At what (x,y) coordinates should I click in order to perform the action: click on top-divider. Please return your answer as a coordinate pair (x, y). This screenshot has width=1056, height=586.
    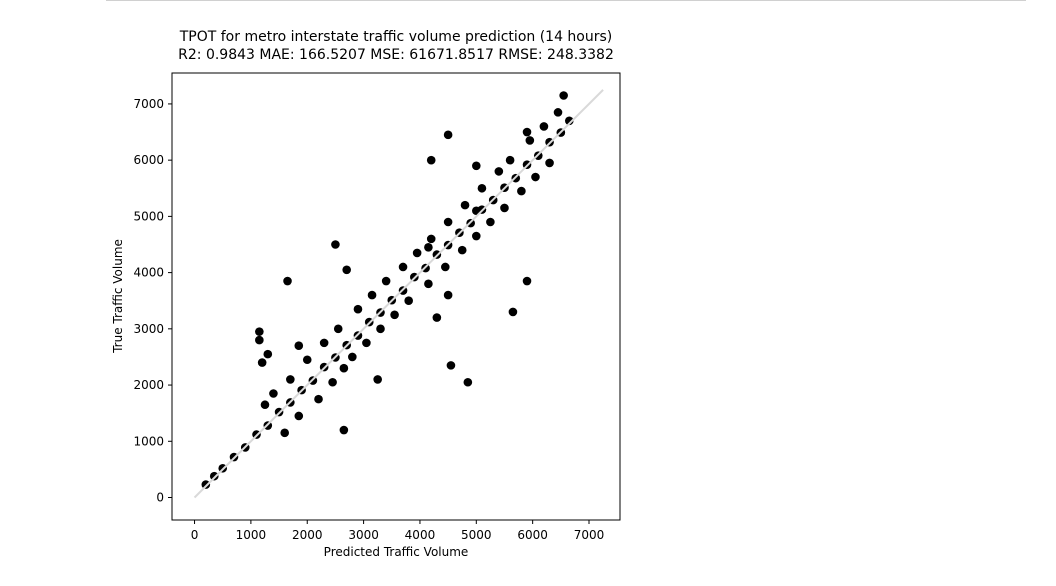
    Looking at the image, I should click on (566, 0).